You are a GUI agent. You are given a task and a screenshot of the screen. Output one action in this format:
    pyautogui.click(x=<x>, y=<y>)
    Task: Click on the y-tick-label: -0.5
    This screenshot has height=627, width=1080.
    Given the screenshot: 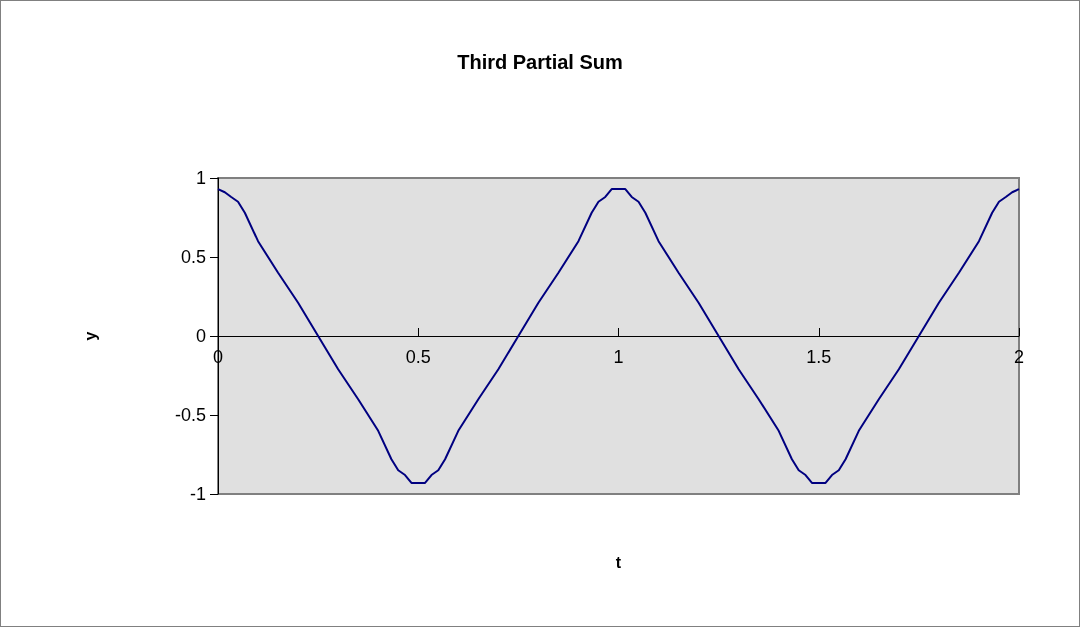 What is the action you would take?
    pyautogui.click(x=190, y=415)
    